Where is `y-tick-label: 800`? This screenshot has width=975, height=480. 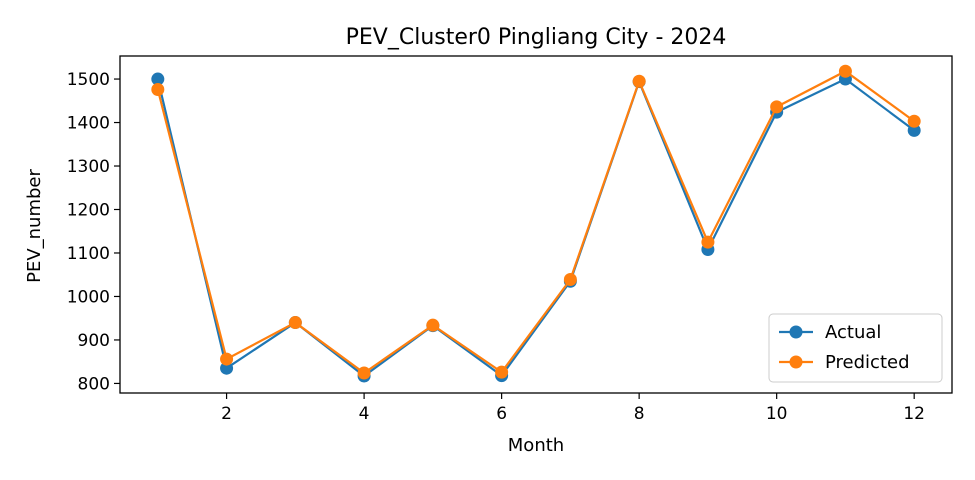
y-tick-label: 800 is located at coordinates (94, 384).